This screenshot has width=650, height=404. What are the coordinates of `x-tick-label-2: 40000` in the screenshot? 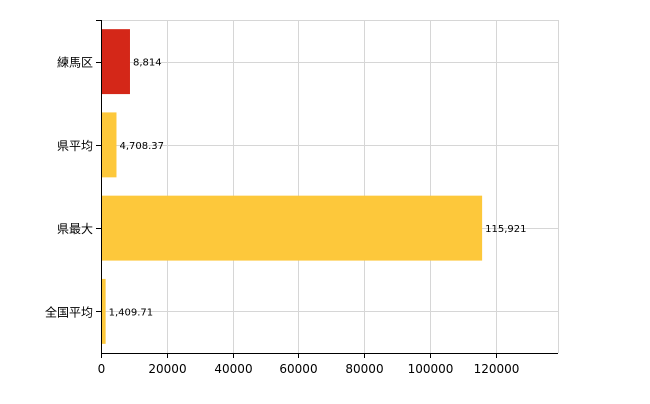 It's located at (233, 369).